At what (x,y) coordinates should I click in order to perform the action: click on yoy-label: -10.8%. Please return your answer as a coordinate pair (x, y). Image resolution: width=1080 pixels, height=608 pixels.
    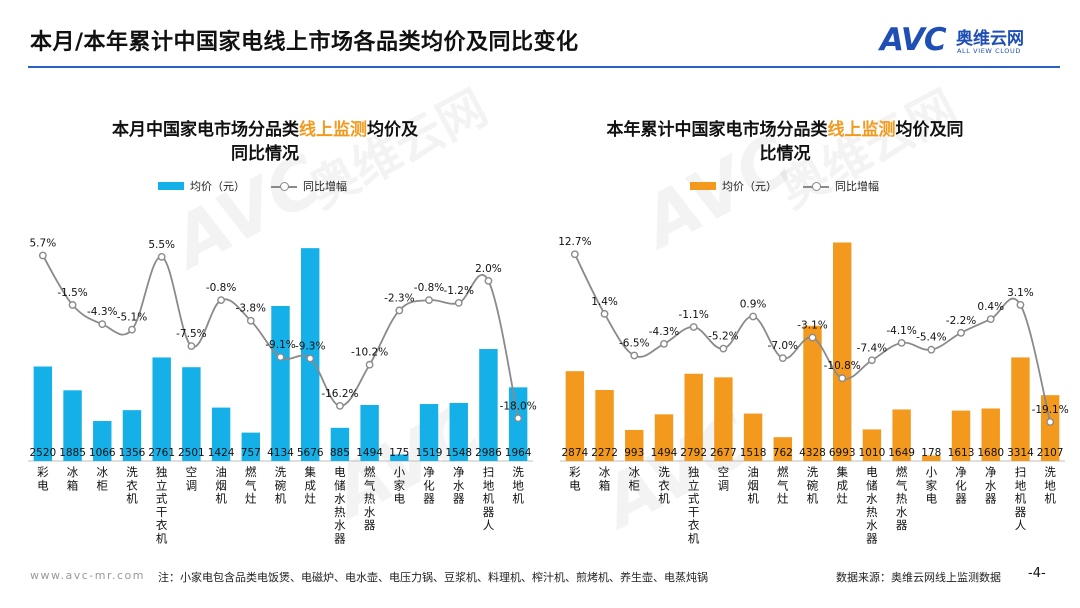
    Looking at the image, I should click on (842, 366).